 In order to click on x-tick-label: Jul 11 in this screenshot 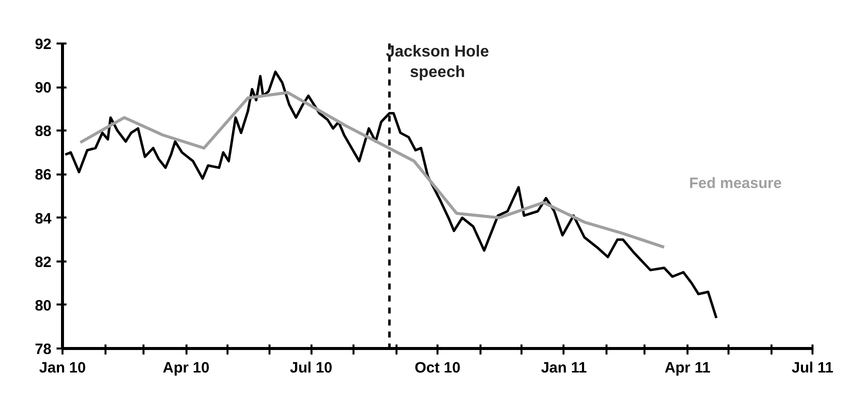, I will do `click(813, 368)`.